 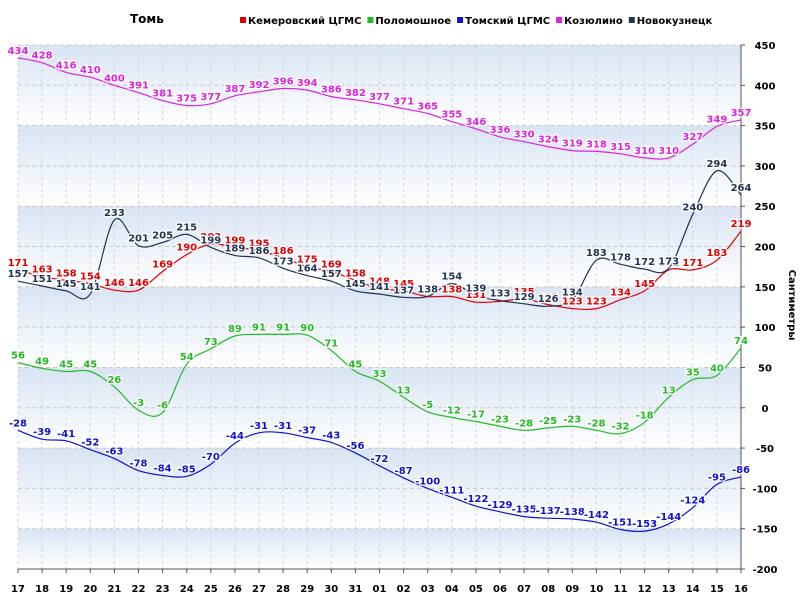 What do you see at coordinates (765, 368) in the screenshot?
I see `y-tick-label: 50` at bounding box center [765, 368].